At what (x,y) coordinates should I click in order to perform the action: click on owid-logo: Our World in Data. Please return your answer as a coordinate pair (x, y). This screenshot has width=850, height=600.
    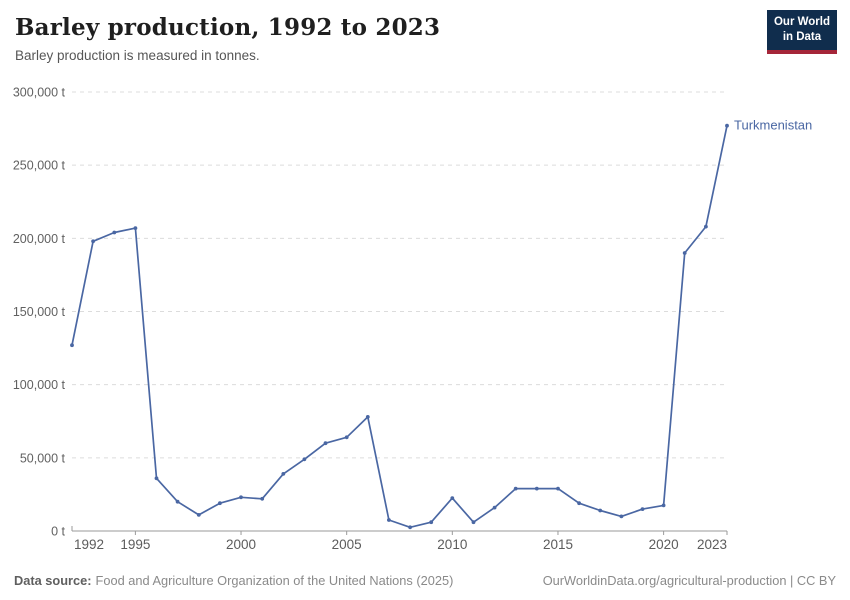
    Looking at the image, I should click on (801, 32).